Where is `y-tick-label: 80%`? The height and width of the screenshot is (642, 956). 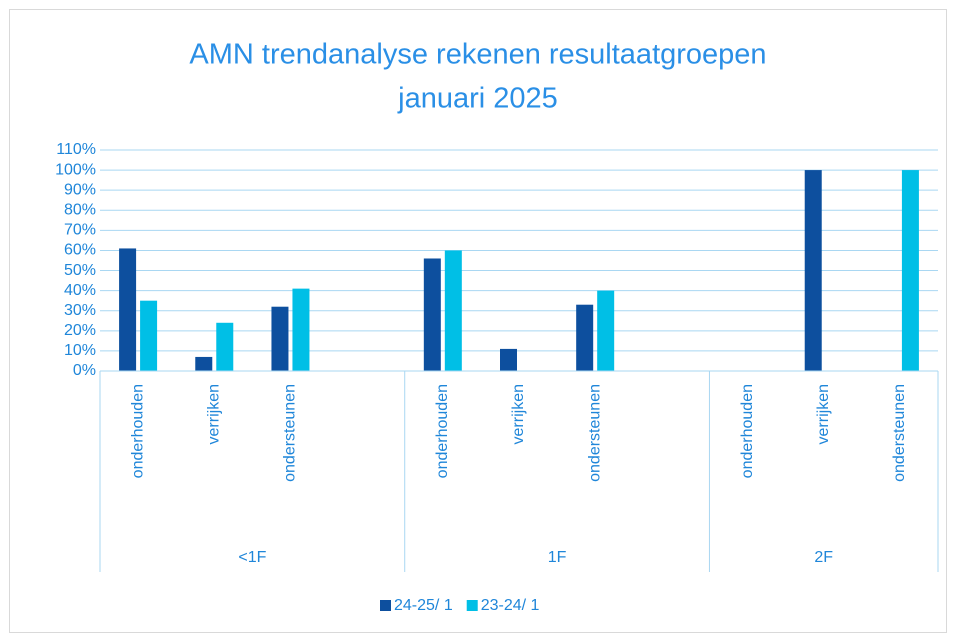 y-tick-label: 80% is located at coordinates (80, 209).